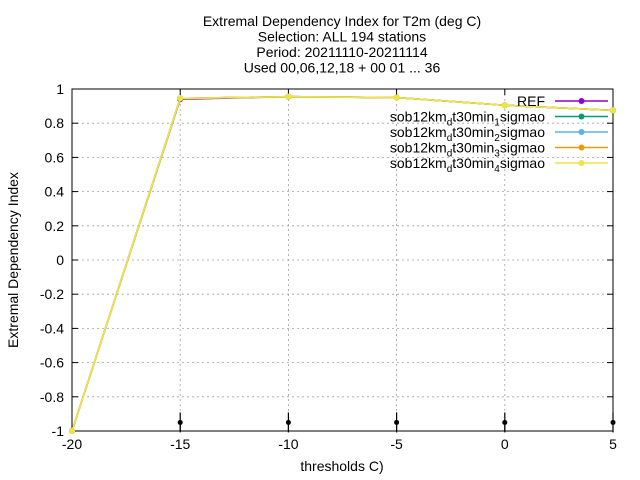  What do you see at coordinates (72, 444) in the screenshot?
I see `x-tick-label: -20` at bounding box center [72, 444].